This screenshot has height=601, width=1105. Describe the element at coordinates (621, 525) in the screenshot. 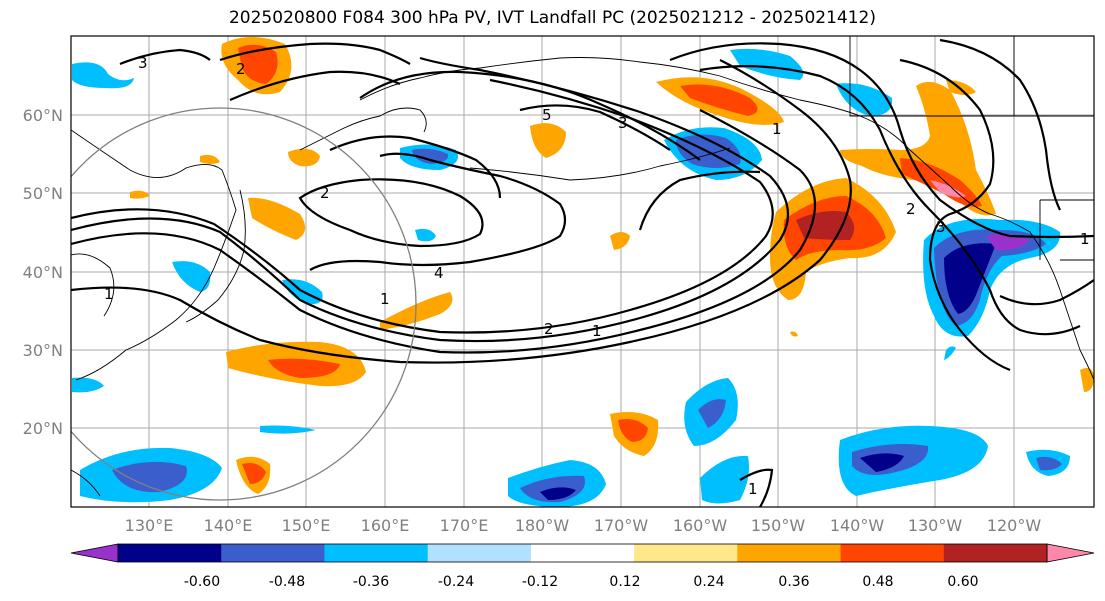

I see `lon-label: 170°W` at that location.